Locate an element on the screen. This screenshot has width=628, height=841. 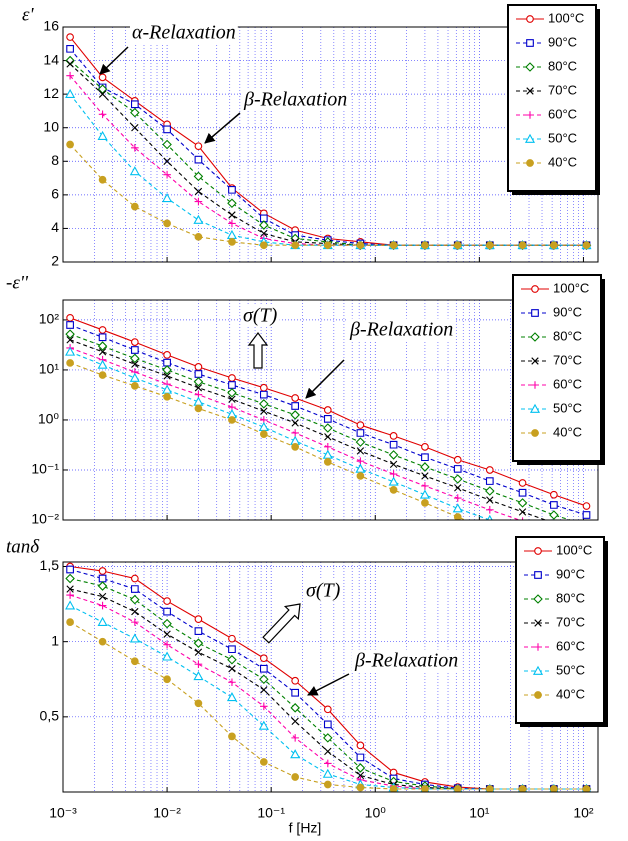
legend-label: 90°C is located at coordinates (562, 41).